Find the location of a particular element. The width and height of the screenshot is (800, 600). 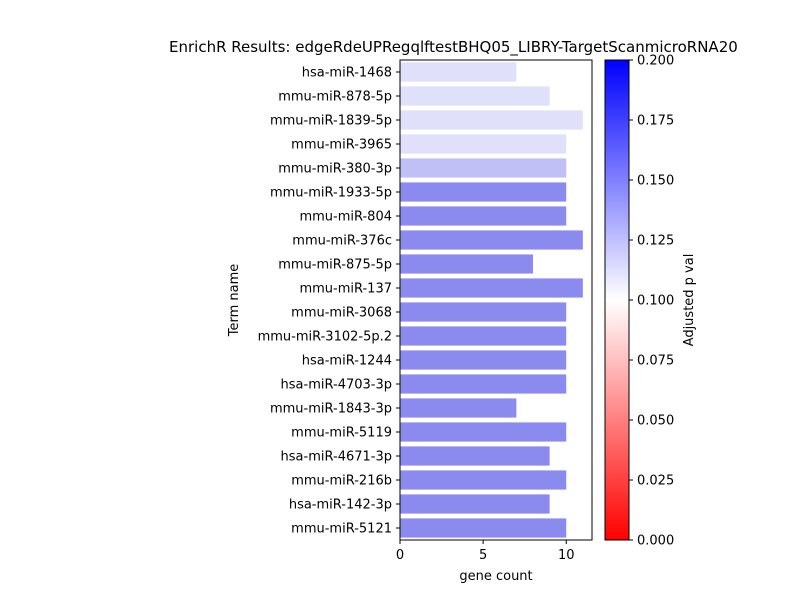

y-tick-label: mmu-miR-1933-5p is located at coordinates (331, 193).